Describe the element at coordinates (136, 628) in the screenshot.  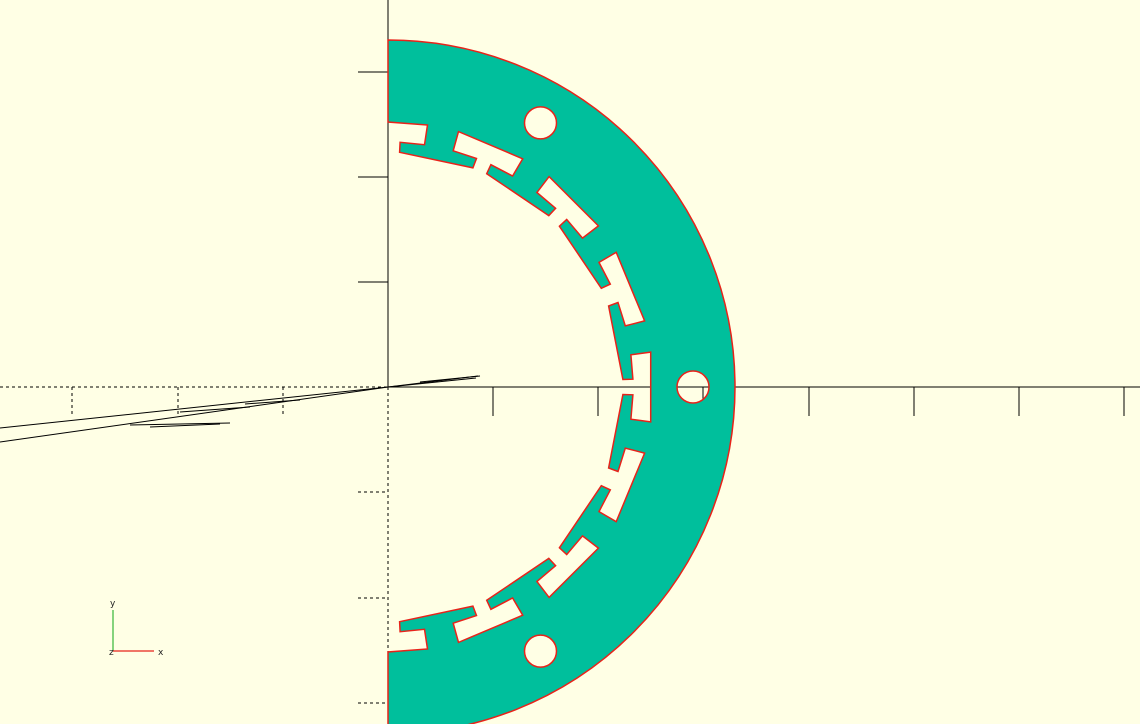
I see `axis-gizmo: y z x` at that location.